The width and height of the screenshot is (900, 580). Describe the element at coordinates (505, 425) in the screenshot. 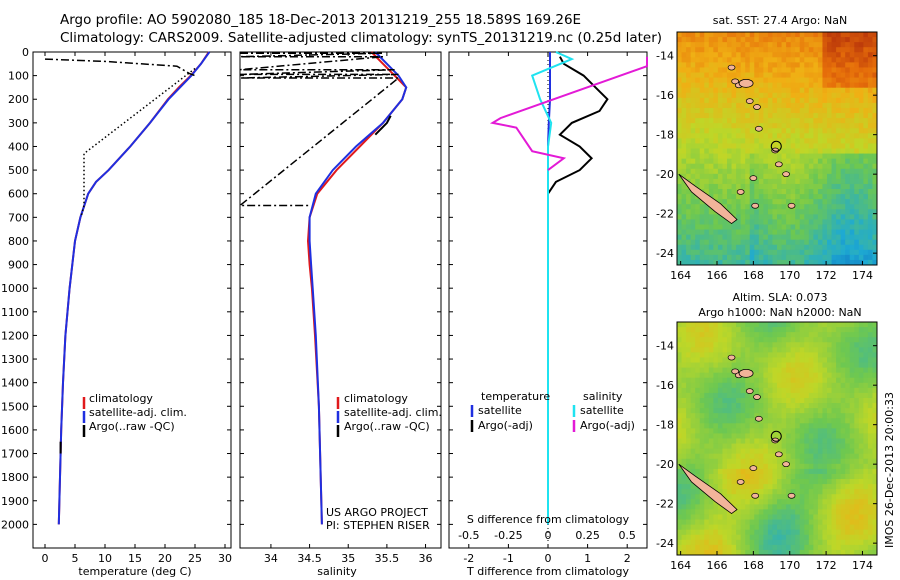

I see `legend-label-t-argo: Argo(-adj)` at that location.